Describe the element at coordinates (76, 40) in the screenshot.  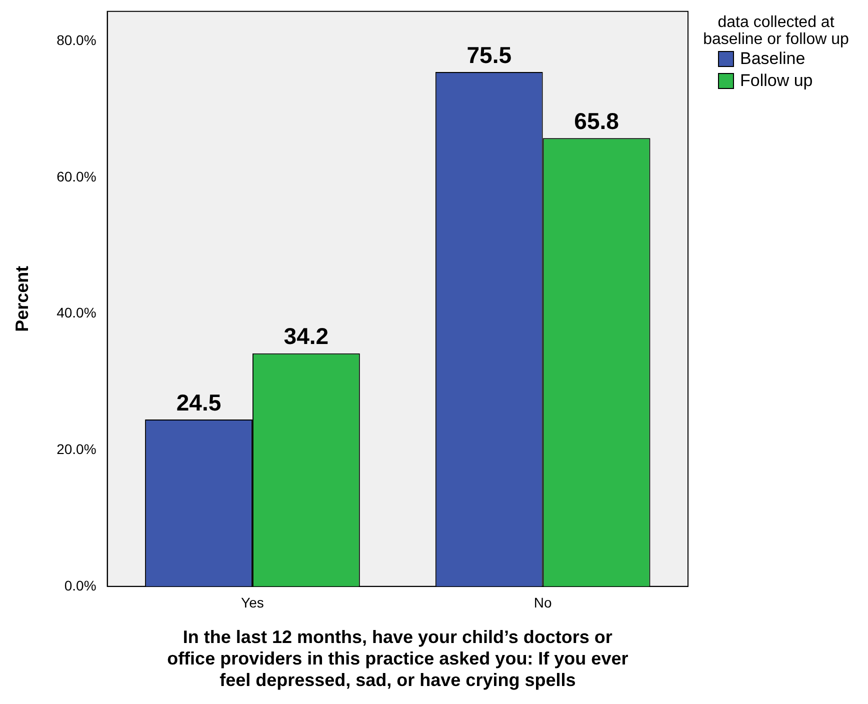
I see `y-tick-label: 80.0%` at that location.